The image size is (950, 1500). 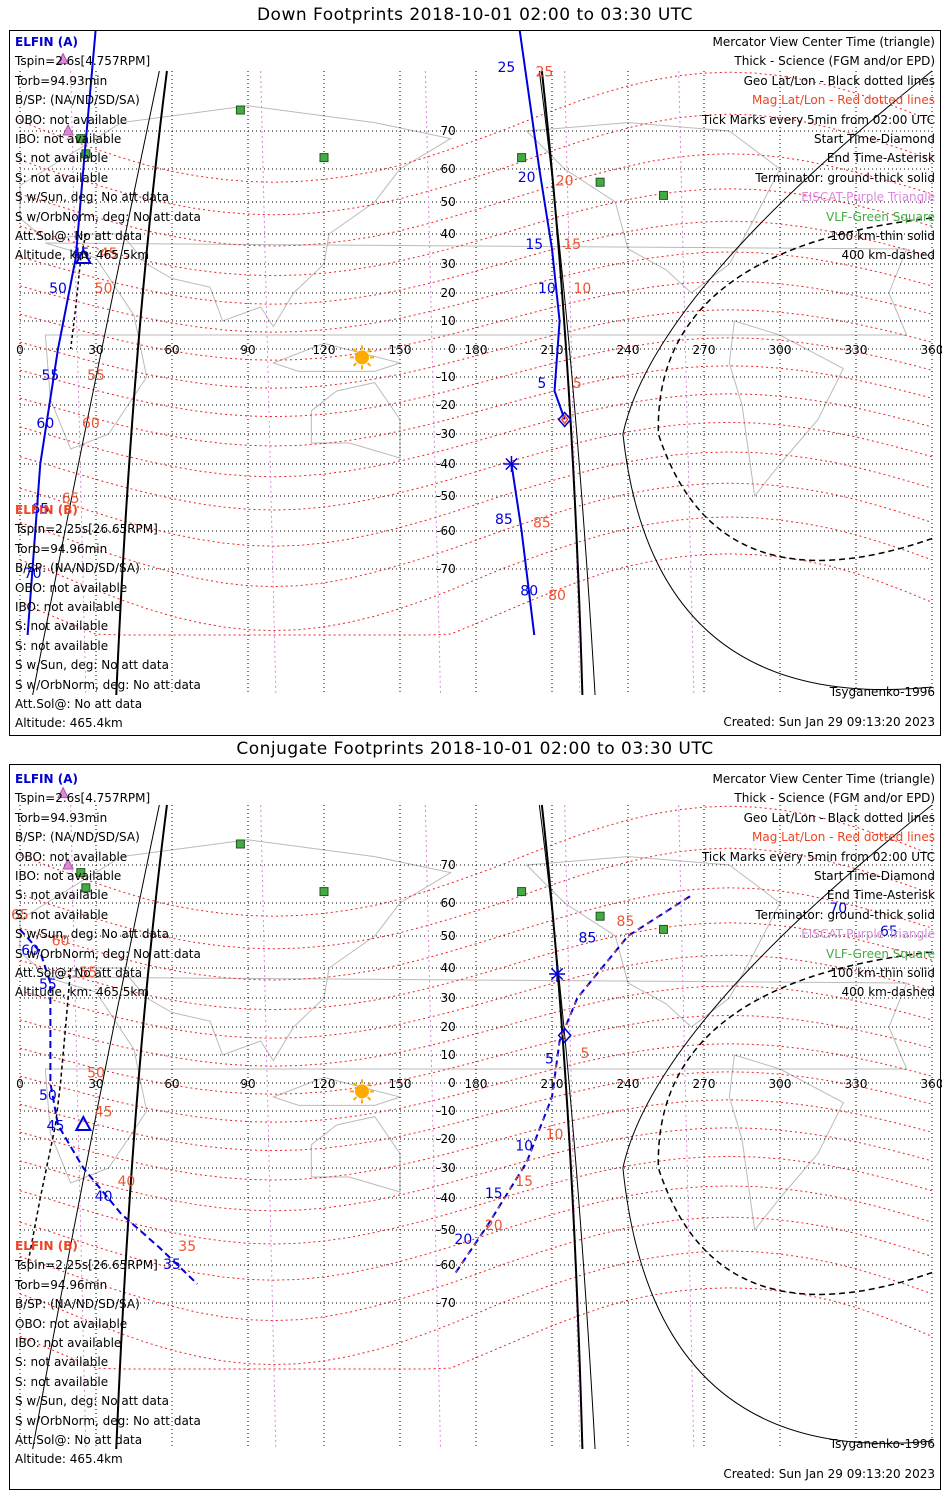 I want to click on elfin-b-line: Altitude: 465.4km, so click(x=69, y=1459).